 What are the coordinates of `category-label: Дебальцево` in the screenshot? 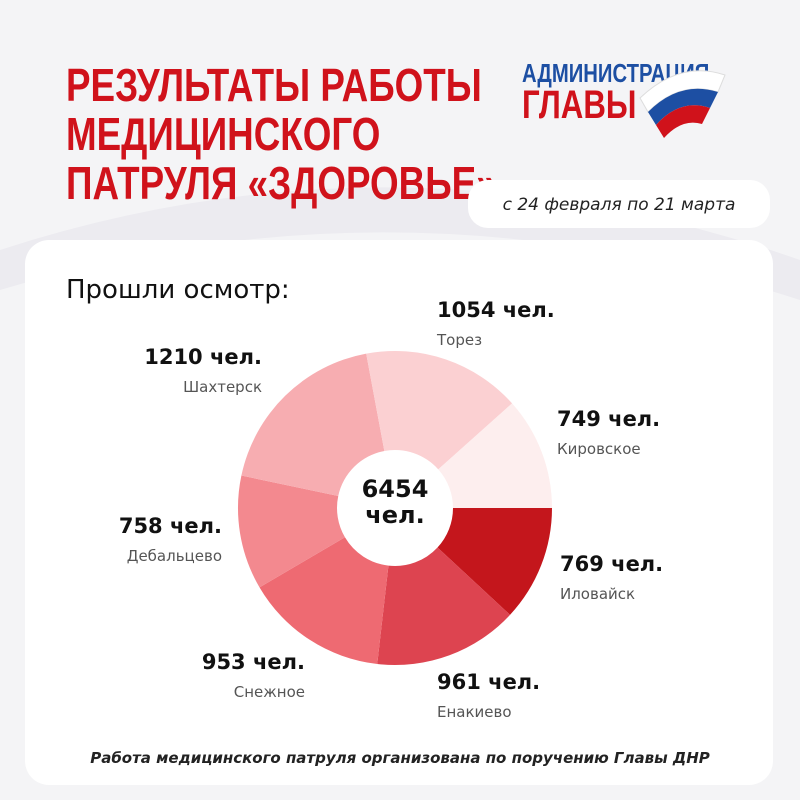 It's located at (174, 556).